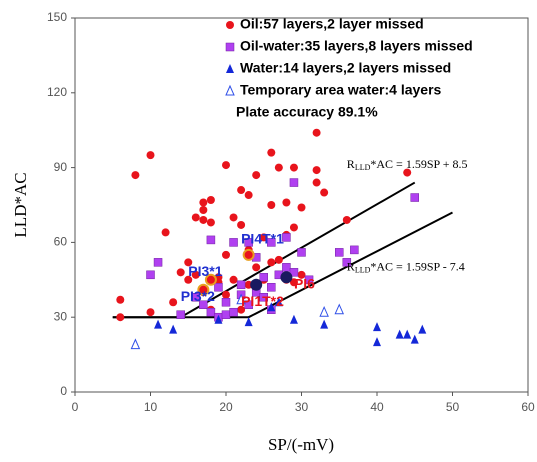 This screenshot has width=537, height=462. I want to click on note: Plate accuracy 89.1%, so click(307, 112).